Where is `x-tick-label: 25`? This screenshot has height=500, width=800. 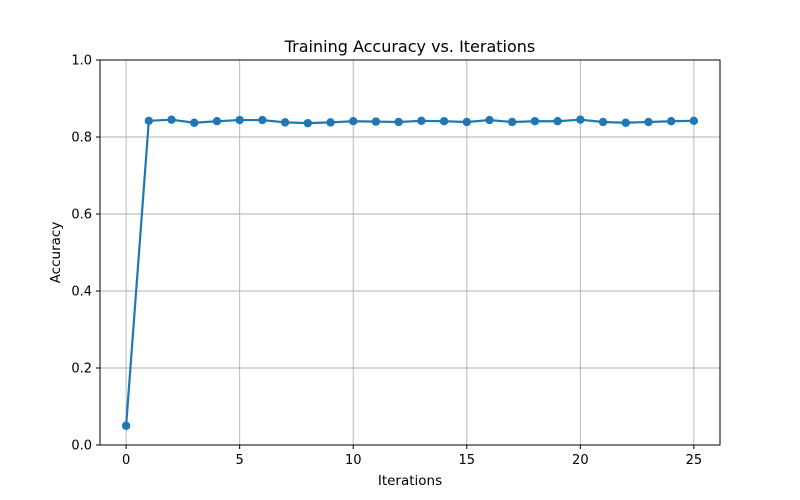 x-tick-label: 25 is located at coordinates (694, 460).